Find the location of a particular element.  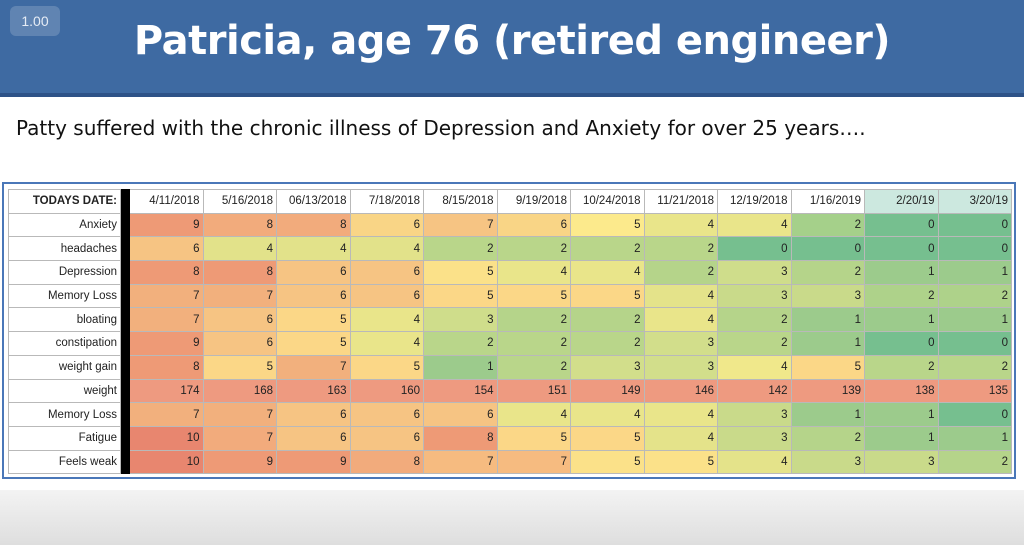

slide-title: Patricia, age 76 (retired engineer) is located at coordinates (512, 41).